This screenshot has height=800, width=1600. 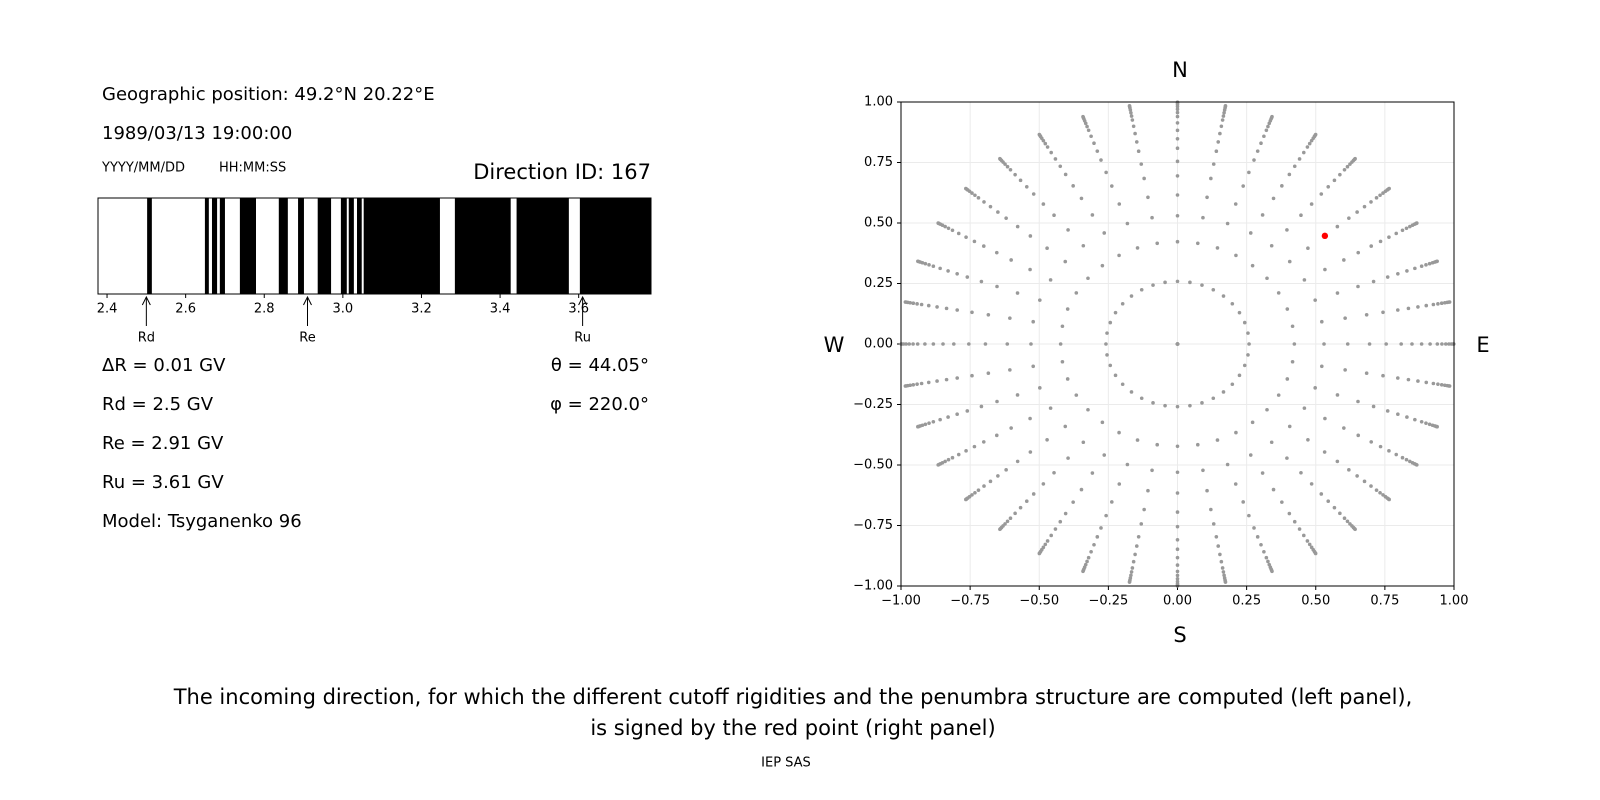 What do you see at coordinates (163, 482) in the screenshot?
I see `info-line: Ru = 3.61 GV` at bounding box center [163, 482].